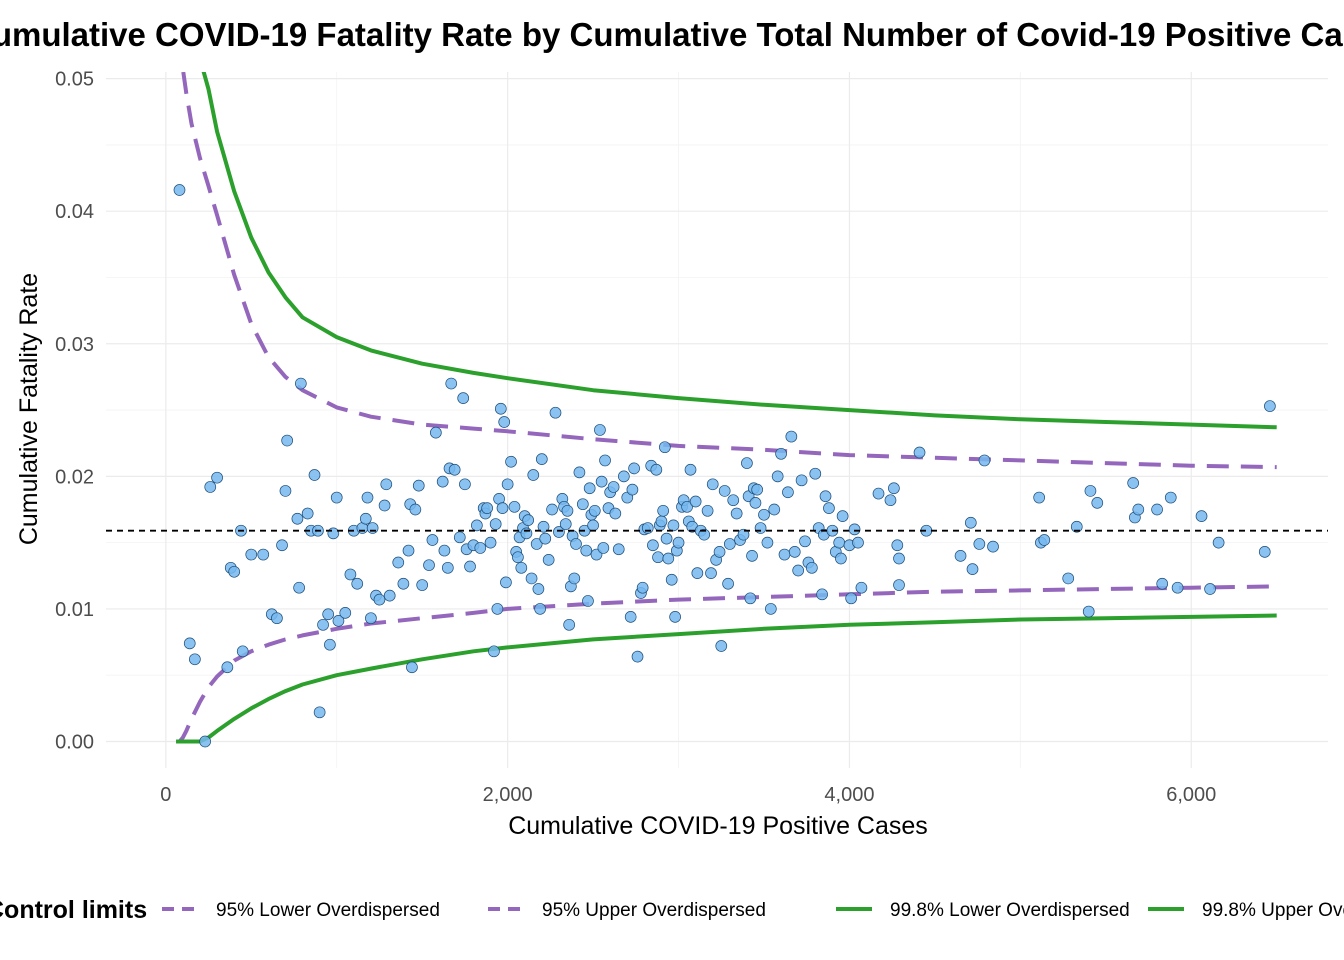 The height and width of the screenshot is (960, 1344). What do you see at coordinates (508, 795) in the screenshot?
I see `x-tick-label: 2,000` at bounding box center [508, 795].